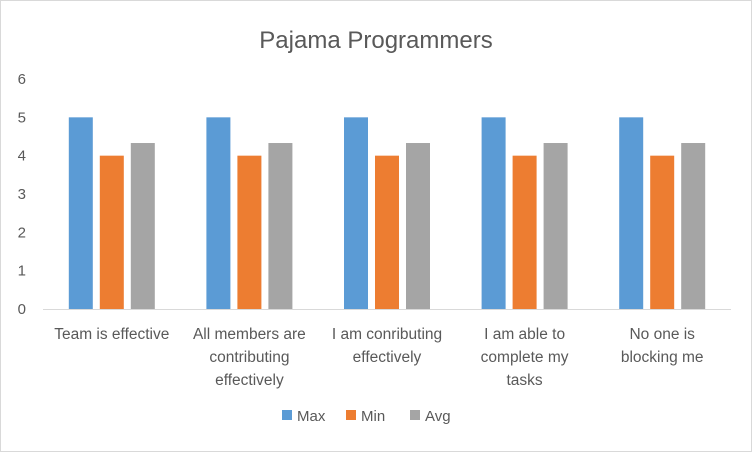 The image size is (752, 452). What do you see at coordinates (22, 309) in the screenshot?
I see `y-tick-label: 0` at bounding box center [22, 309].